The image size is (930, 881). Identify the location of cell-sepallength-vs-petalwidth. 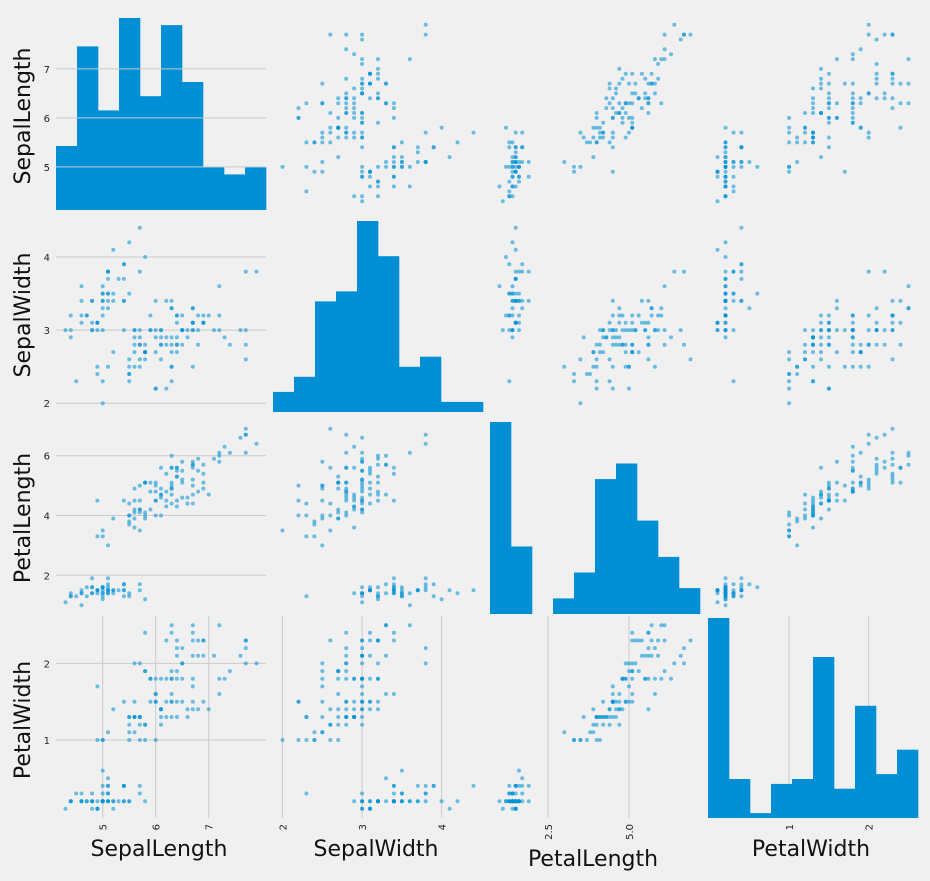
(813, 113).